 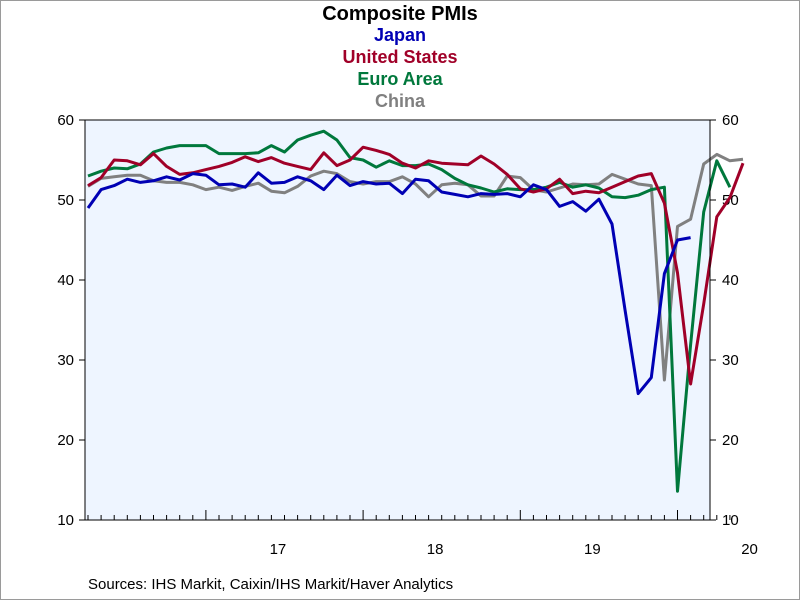 What do you see at coordinates (435, 549) in the screenshot?
I see `x-tick-label: 18` at bounding box center [435, 549].